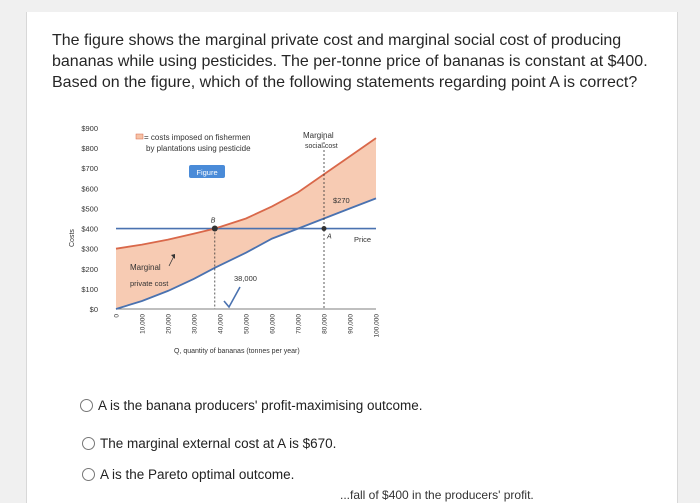 The height and width of the screenshot is (503, 700). I want to click on figure-button-label: Figure, so click(206, 172).